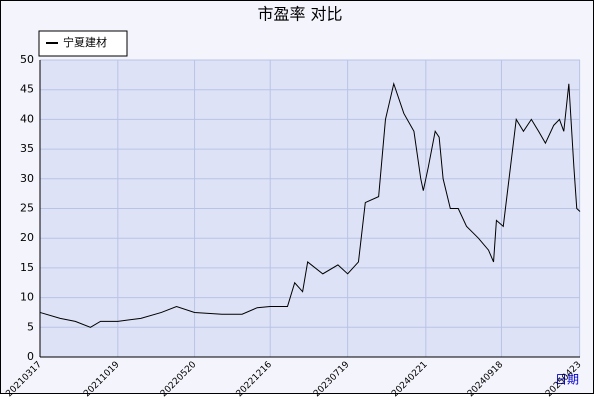  What do you see at coordinates (27, 208) in the screenshot?
I see `y-tick-label: 25` at bounding box center [27, 208].